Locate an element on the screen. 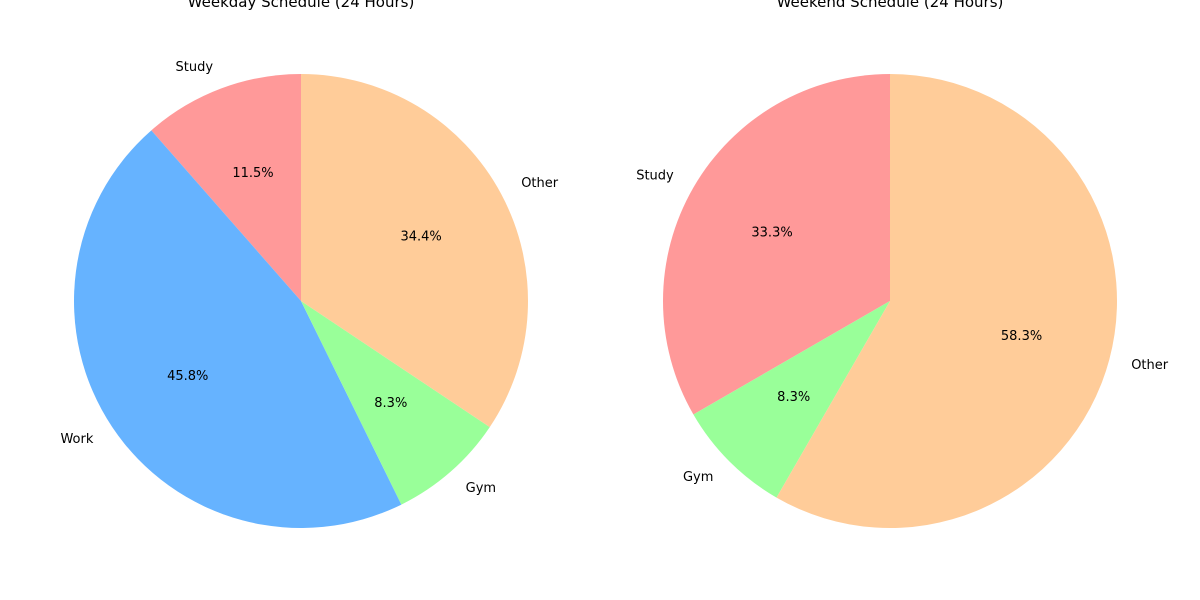 The height and width of the screenshot is (600, 1200). weekday-percent-other: 34.4% is located at coordinates (420, 236).